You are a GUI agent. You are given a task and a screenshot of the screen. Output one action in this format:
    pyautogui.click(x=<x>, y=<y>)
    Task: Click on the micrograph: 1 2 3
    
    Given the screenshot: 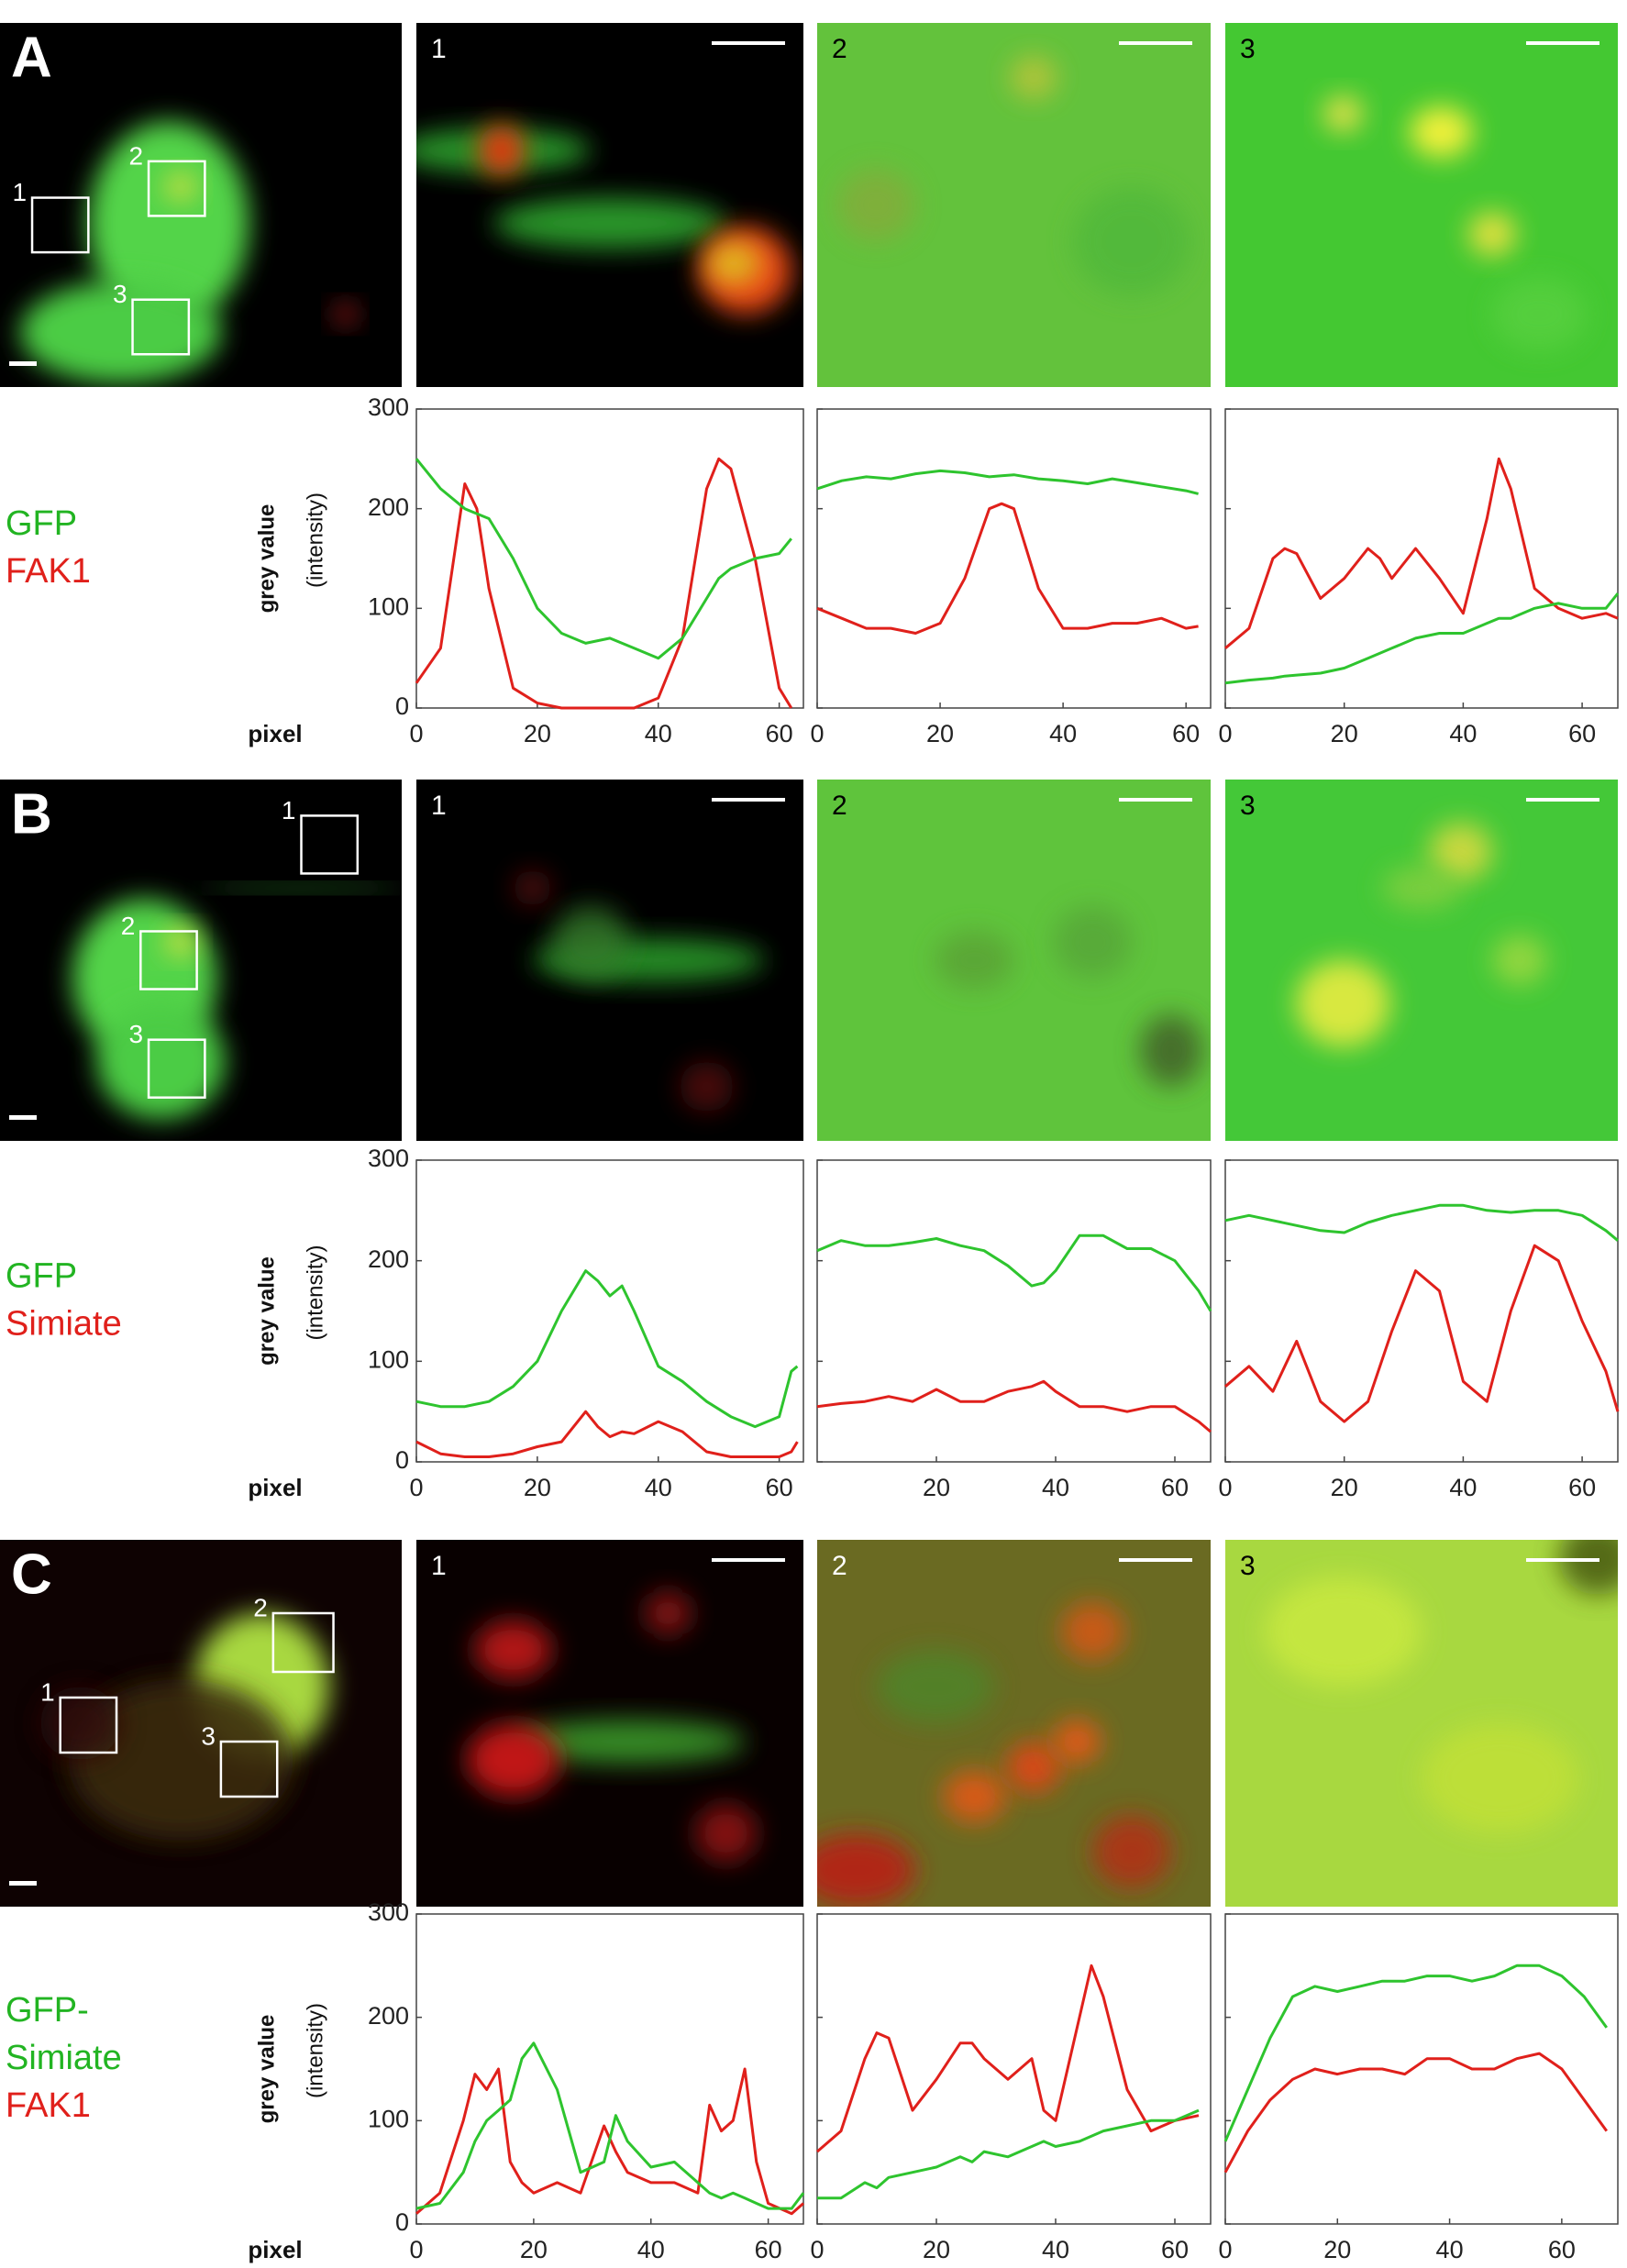 What is the action you would take?
    pyautogui.click(x=201, y=205)
    